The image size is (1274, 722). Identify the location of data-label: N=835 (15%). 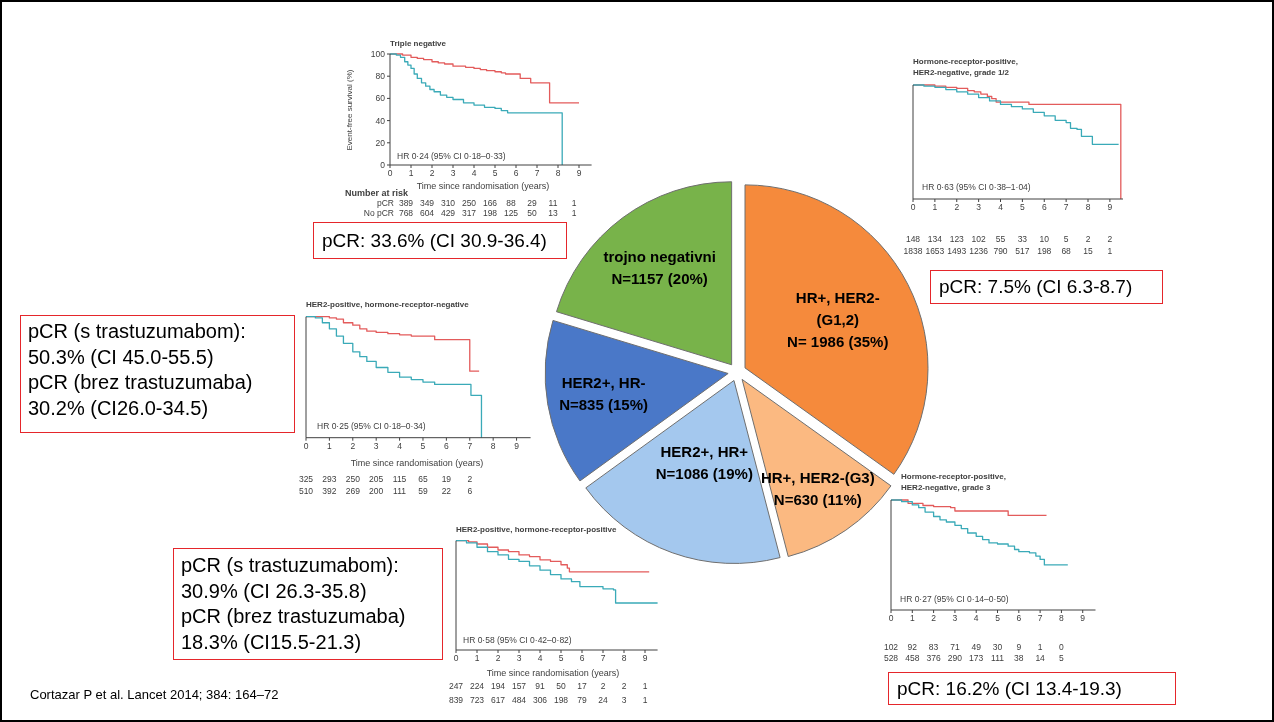
(604, 405).